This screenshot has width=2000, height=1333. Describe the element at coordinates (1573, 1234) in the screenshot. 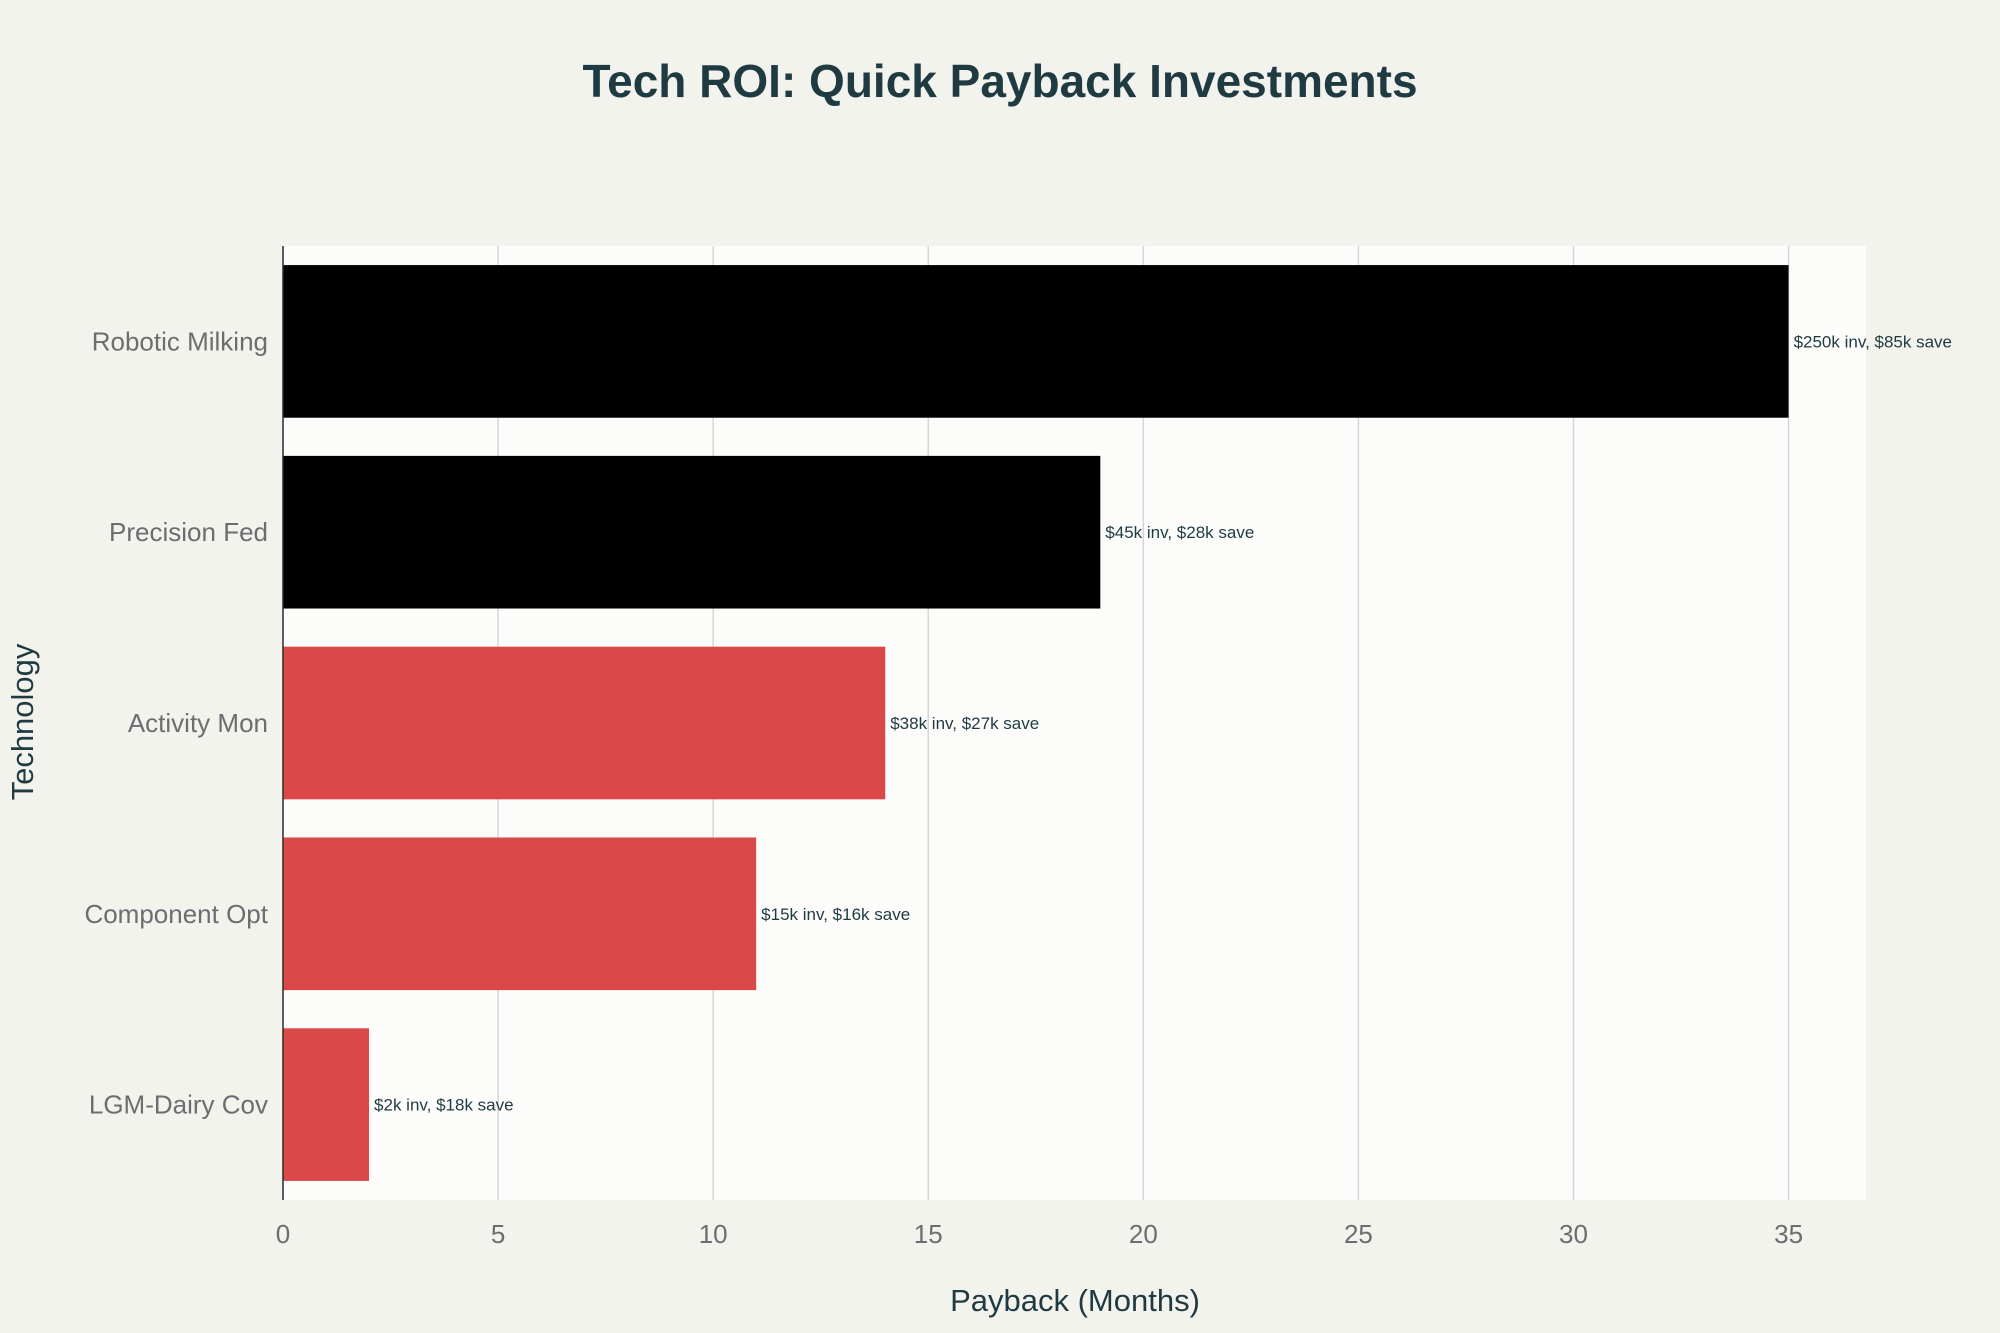

I see `x-tick-label: 30` at that location.